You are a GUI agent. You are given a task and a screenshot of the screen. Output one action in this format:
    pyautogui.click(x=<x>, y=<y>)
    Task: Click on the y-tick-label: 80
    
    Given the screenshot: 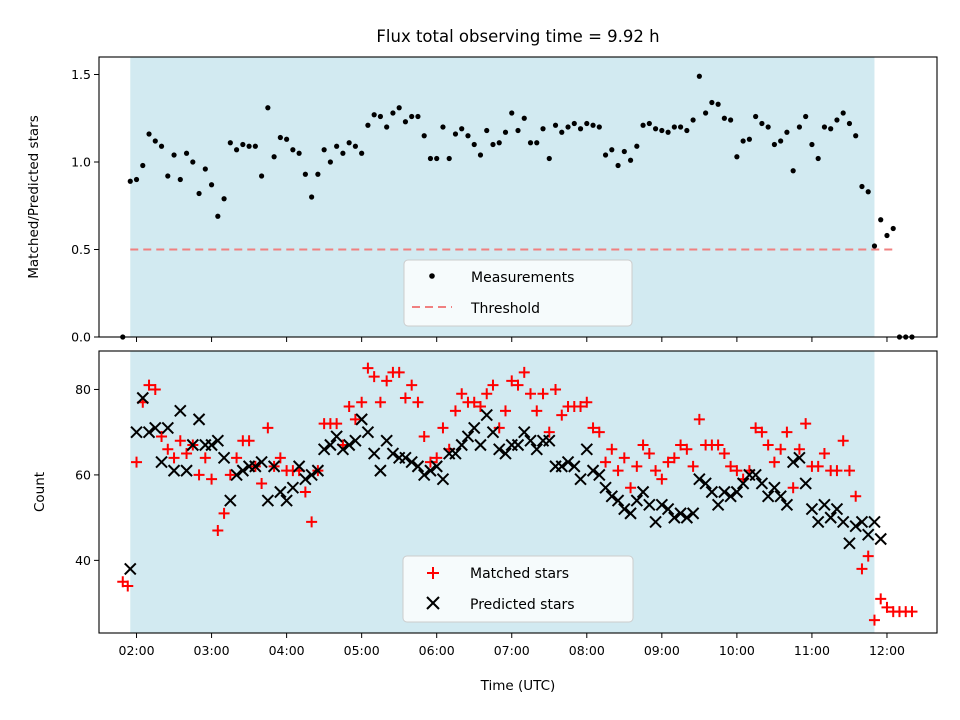 What is the action you would take?
    pyautogui.click(x=83, y=389)
    